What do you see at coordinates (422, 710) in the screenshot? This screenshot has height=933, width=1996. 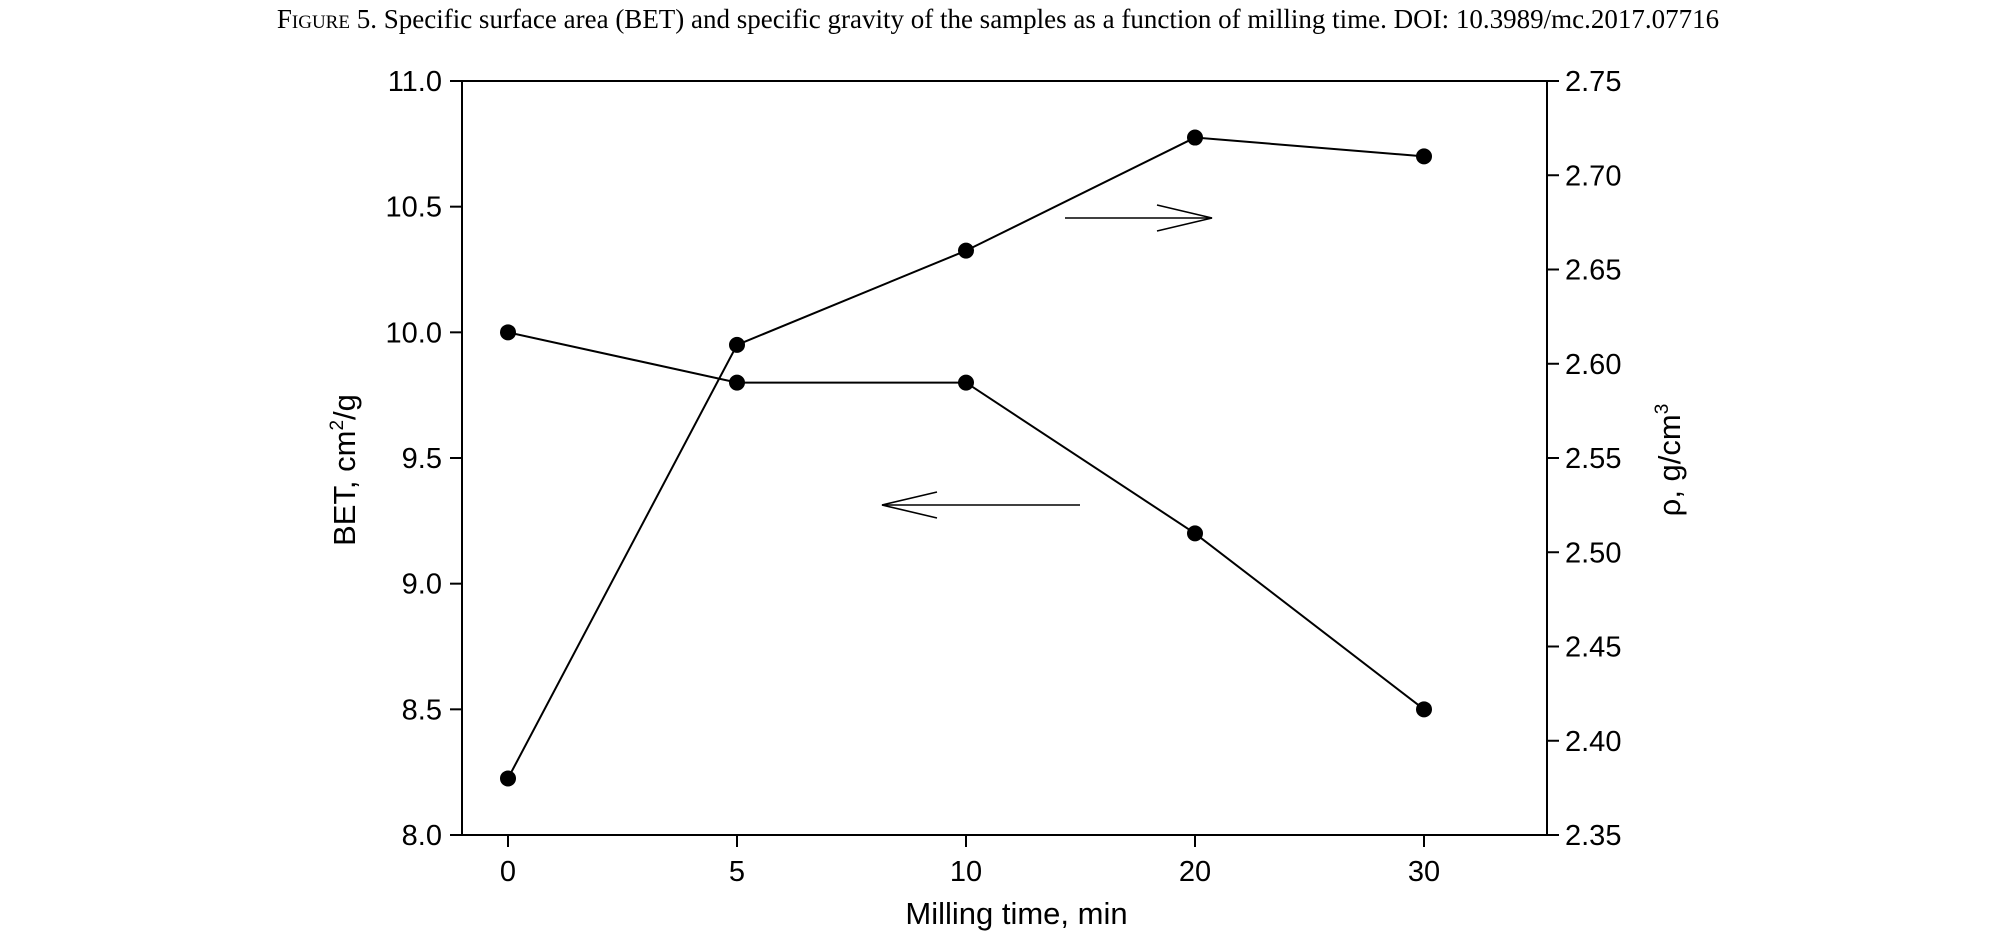 I see `left-tick-label: 8.5` at bounding box center [422, 710].